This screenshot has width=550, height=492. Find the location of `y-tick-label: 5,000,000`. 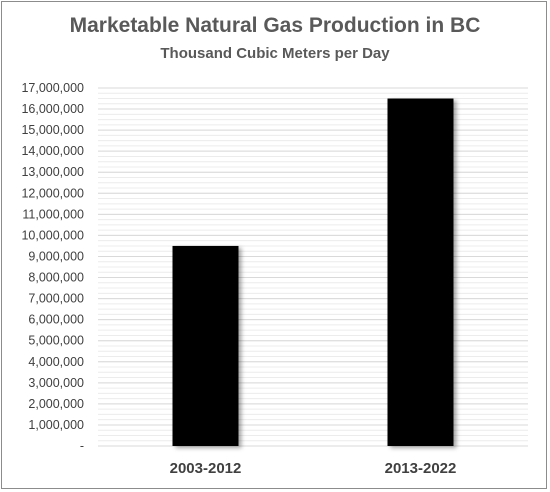

y-tick-label: 5,000,000 is located at coordinates (56, 341).